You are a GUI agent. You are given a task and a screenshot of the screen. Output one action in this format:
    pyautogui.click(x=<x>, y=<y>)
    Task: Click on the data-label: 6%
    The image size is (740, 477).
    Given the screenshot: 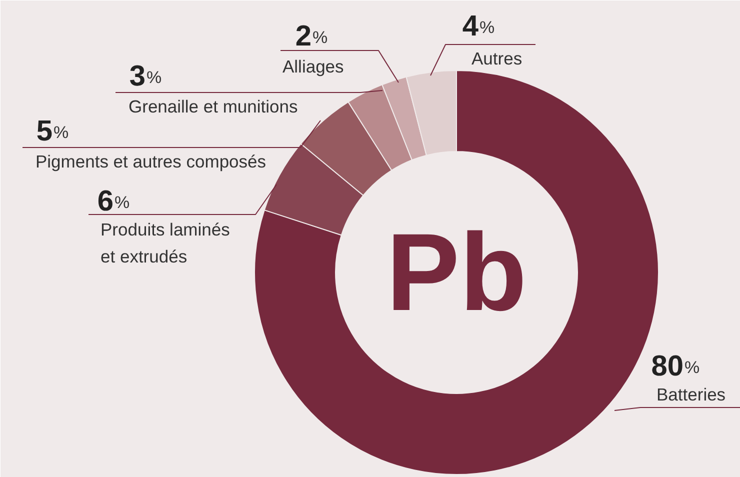 What is the action you would take?
    pyautogui.click(x=113, y=202)
    